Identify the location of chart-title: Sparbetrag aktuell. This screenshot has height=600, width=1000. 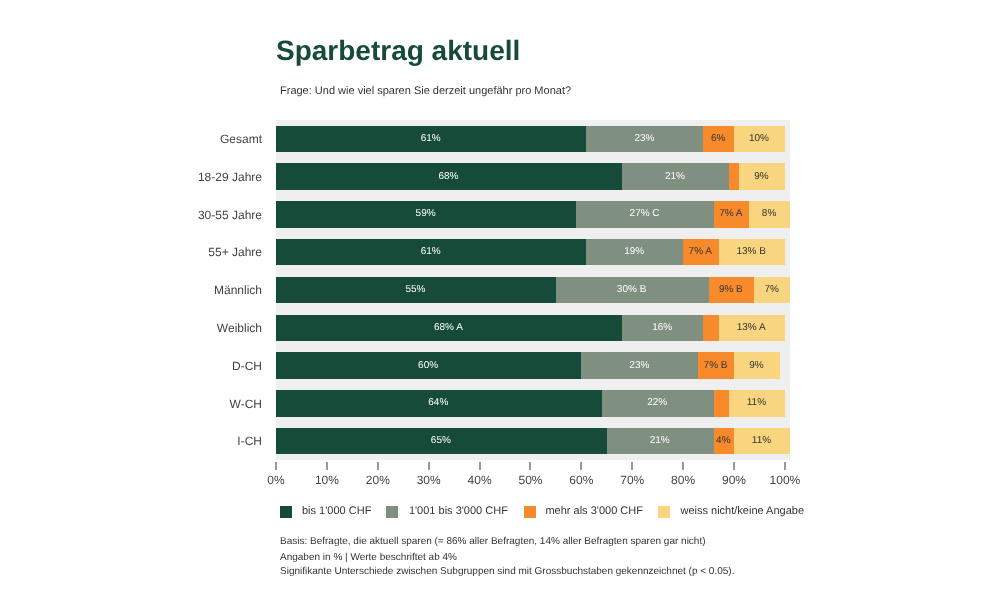
(398, 50).